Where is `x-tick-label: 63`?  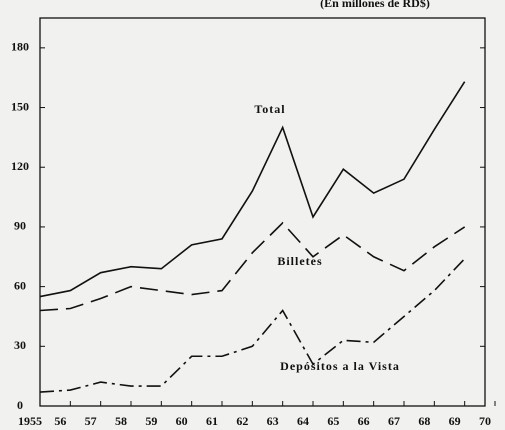 x-tick-label: 63 is located at coordinates (273, 421).